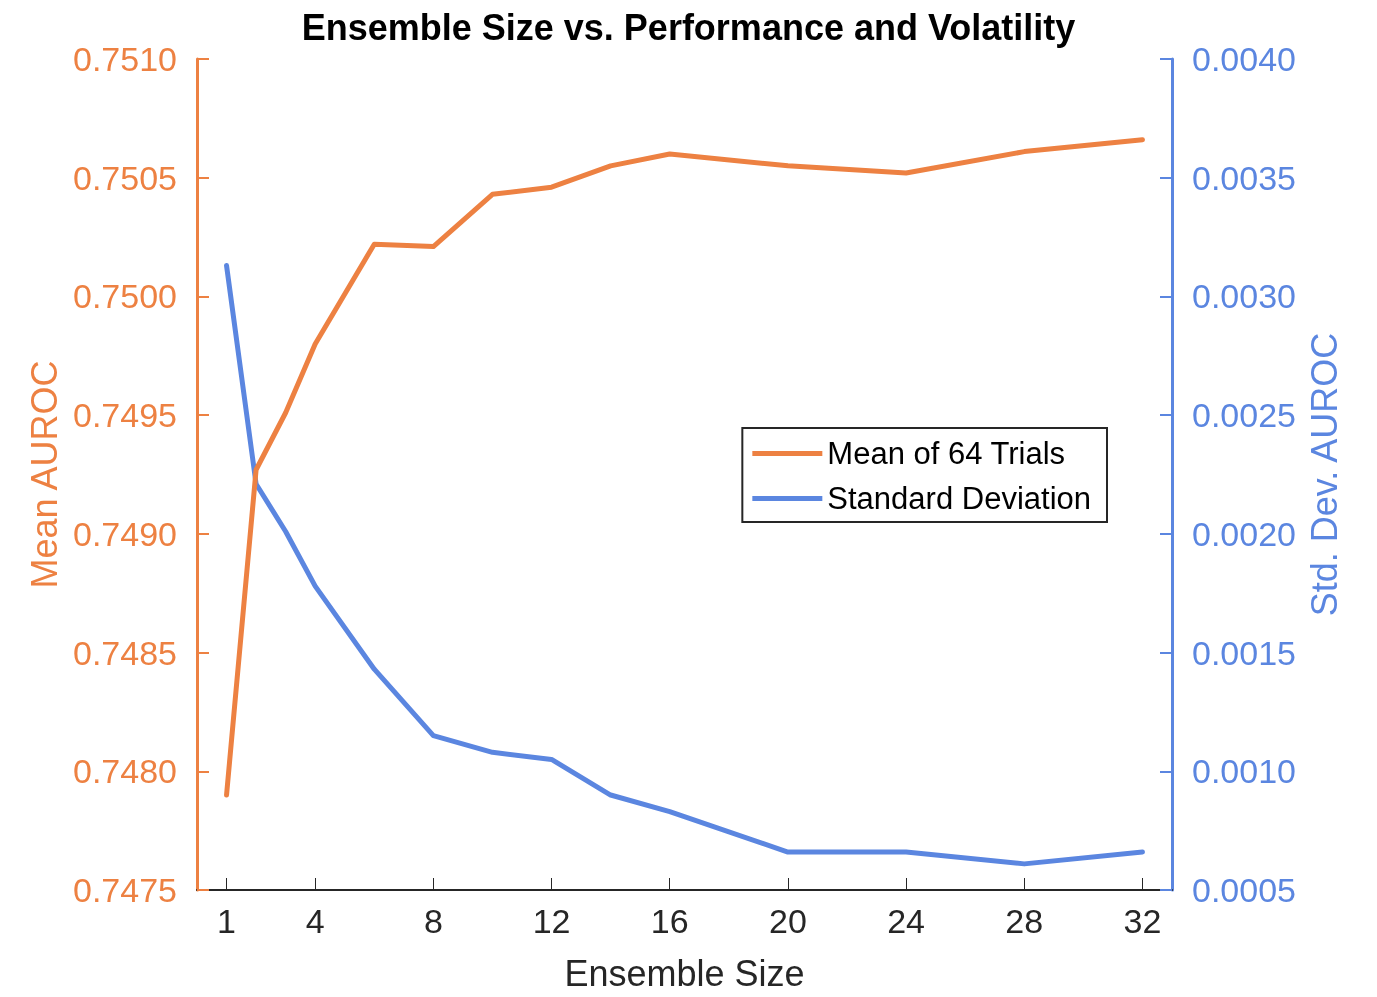 Image resolution: width=1377 pixels, height=997 pixels. What do you see at coordinates (1325, 474) in the screenshot?
I see `y2-axis-title: Std. Dev. AUROC` at bounding box center [1325, 474].